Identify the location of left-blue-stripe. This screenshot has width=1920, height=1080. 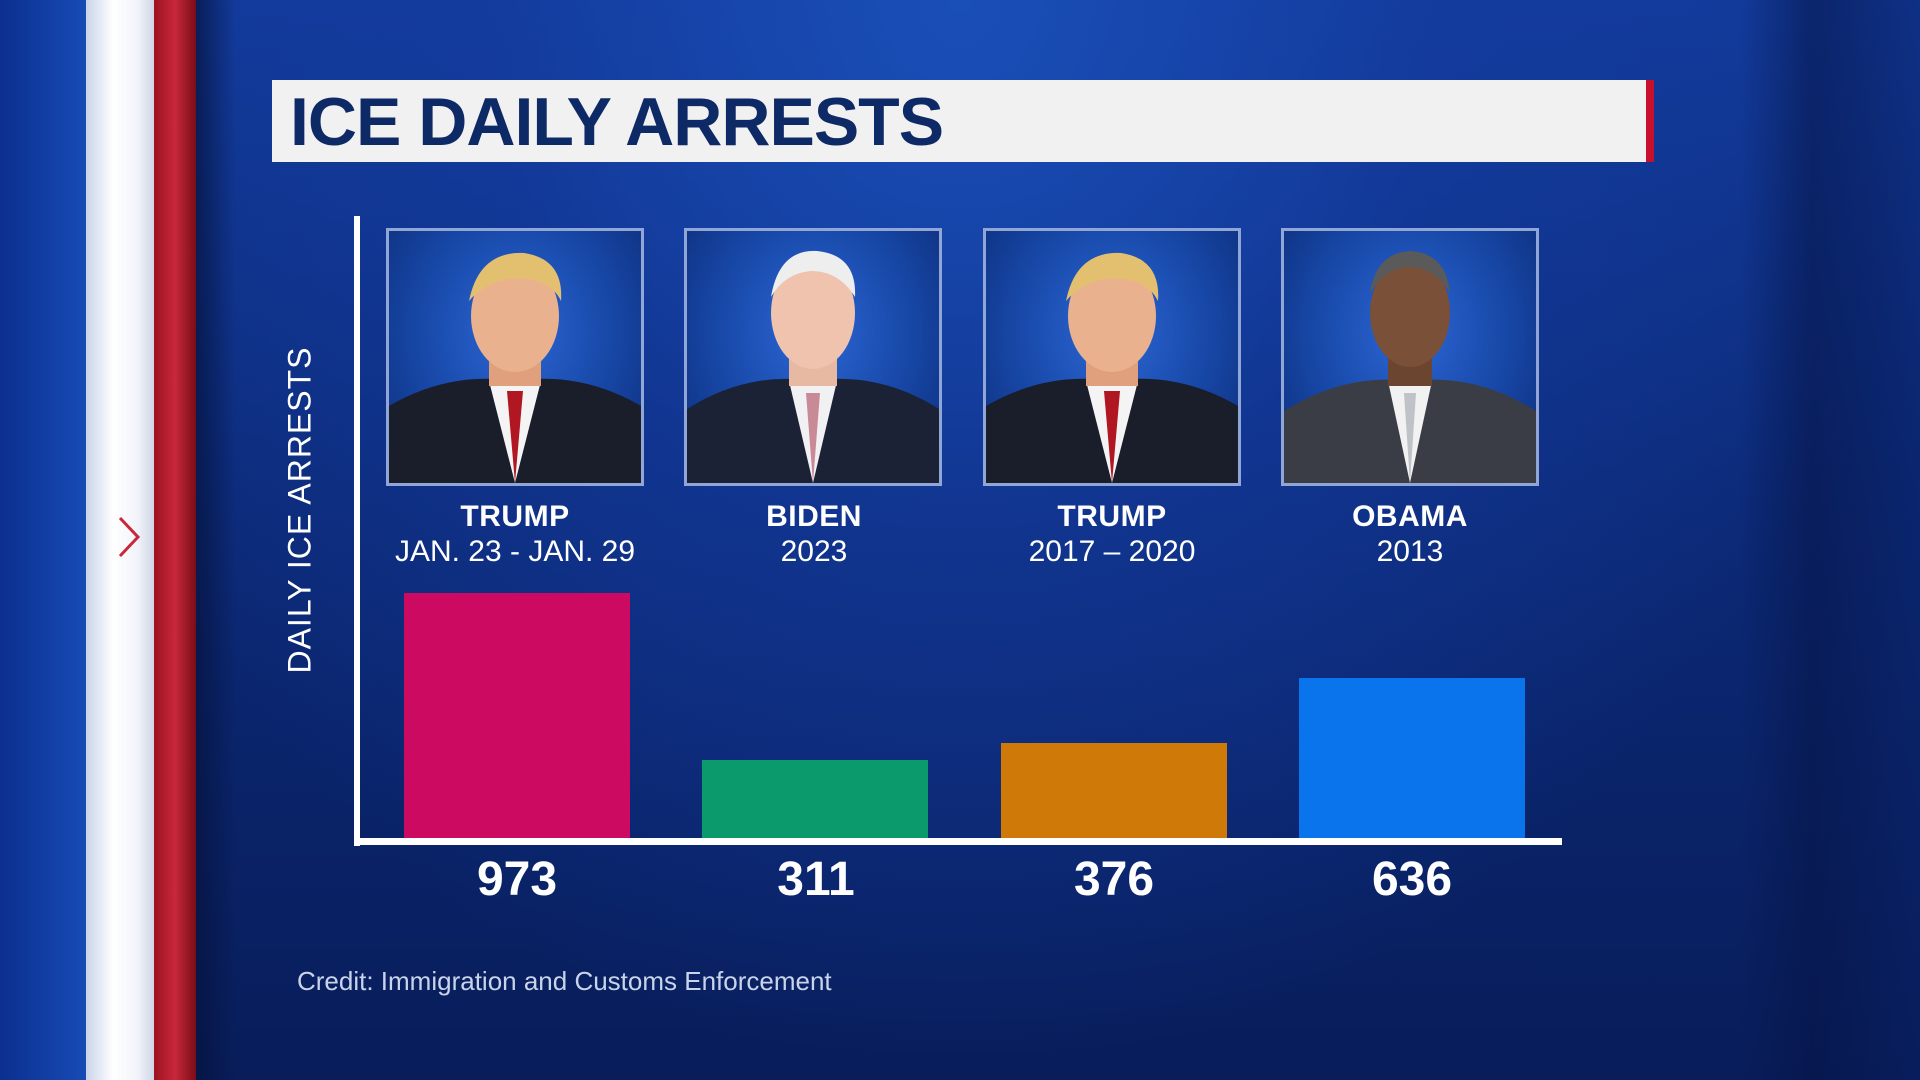
(43, 540).